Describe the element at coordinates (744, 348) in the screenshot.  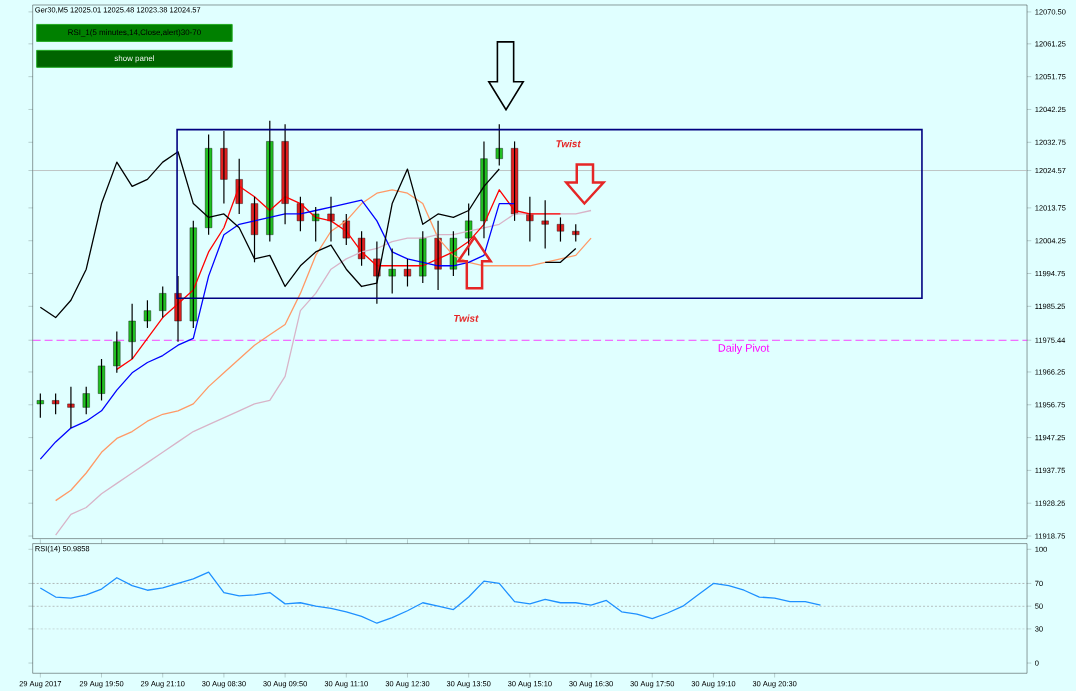
I see `ref-line-label: Daily Pivot` at that location.